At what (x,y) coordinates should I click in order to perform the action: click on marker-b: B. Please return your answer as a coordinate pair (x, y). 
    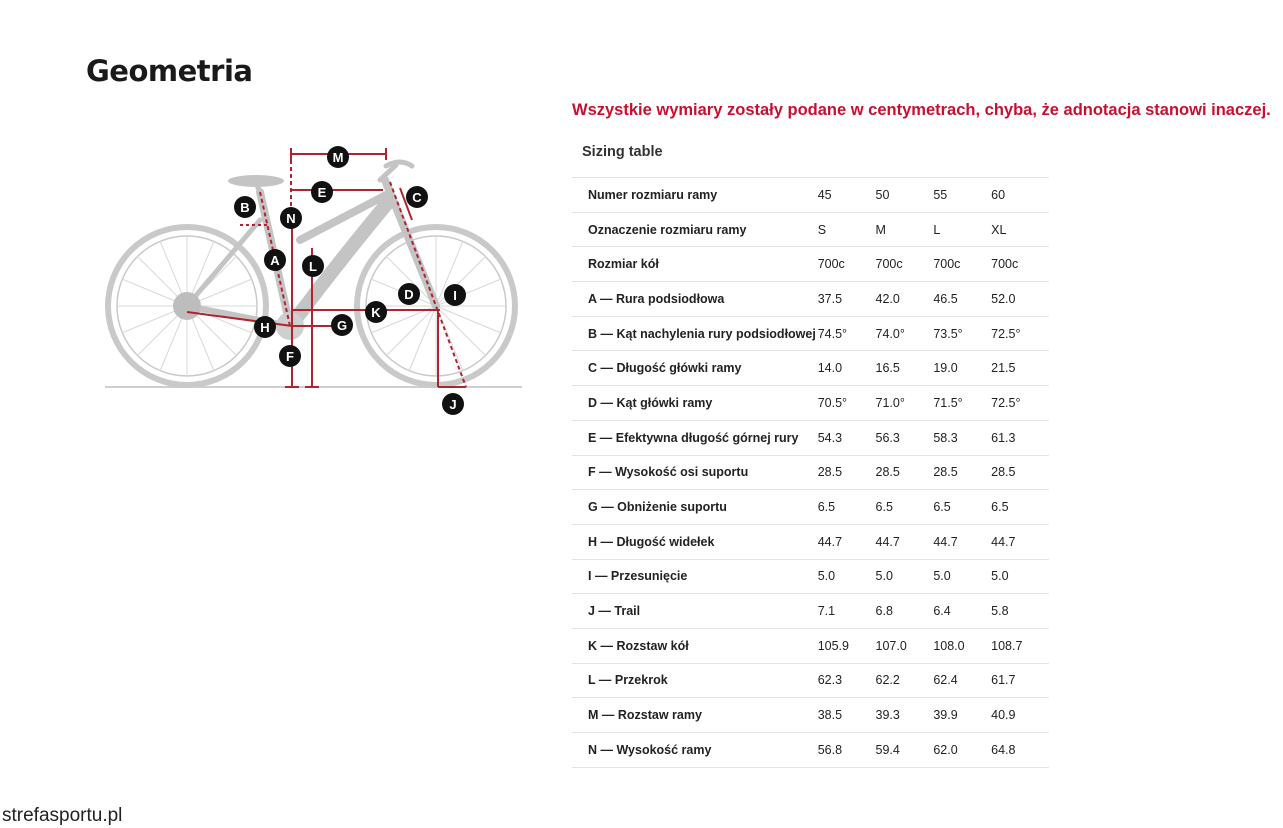
    Looking at the image, I should click on (245, 207).